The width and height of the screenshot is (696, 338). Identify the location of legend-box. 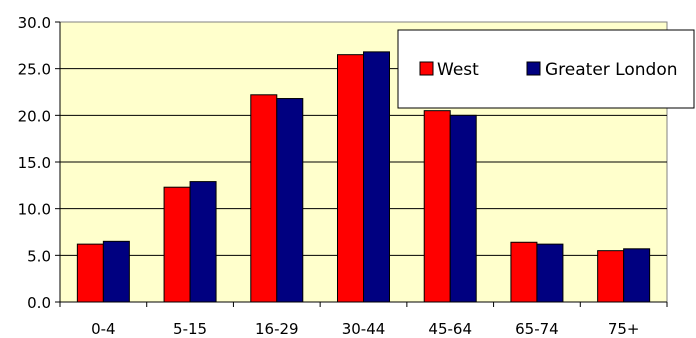
(546, 69).